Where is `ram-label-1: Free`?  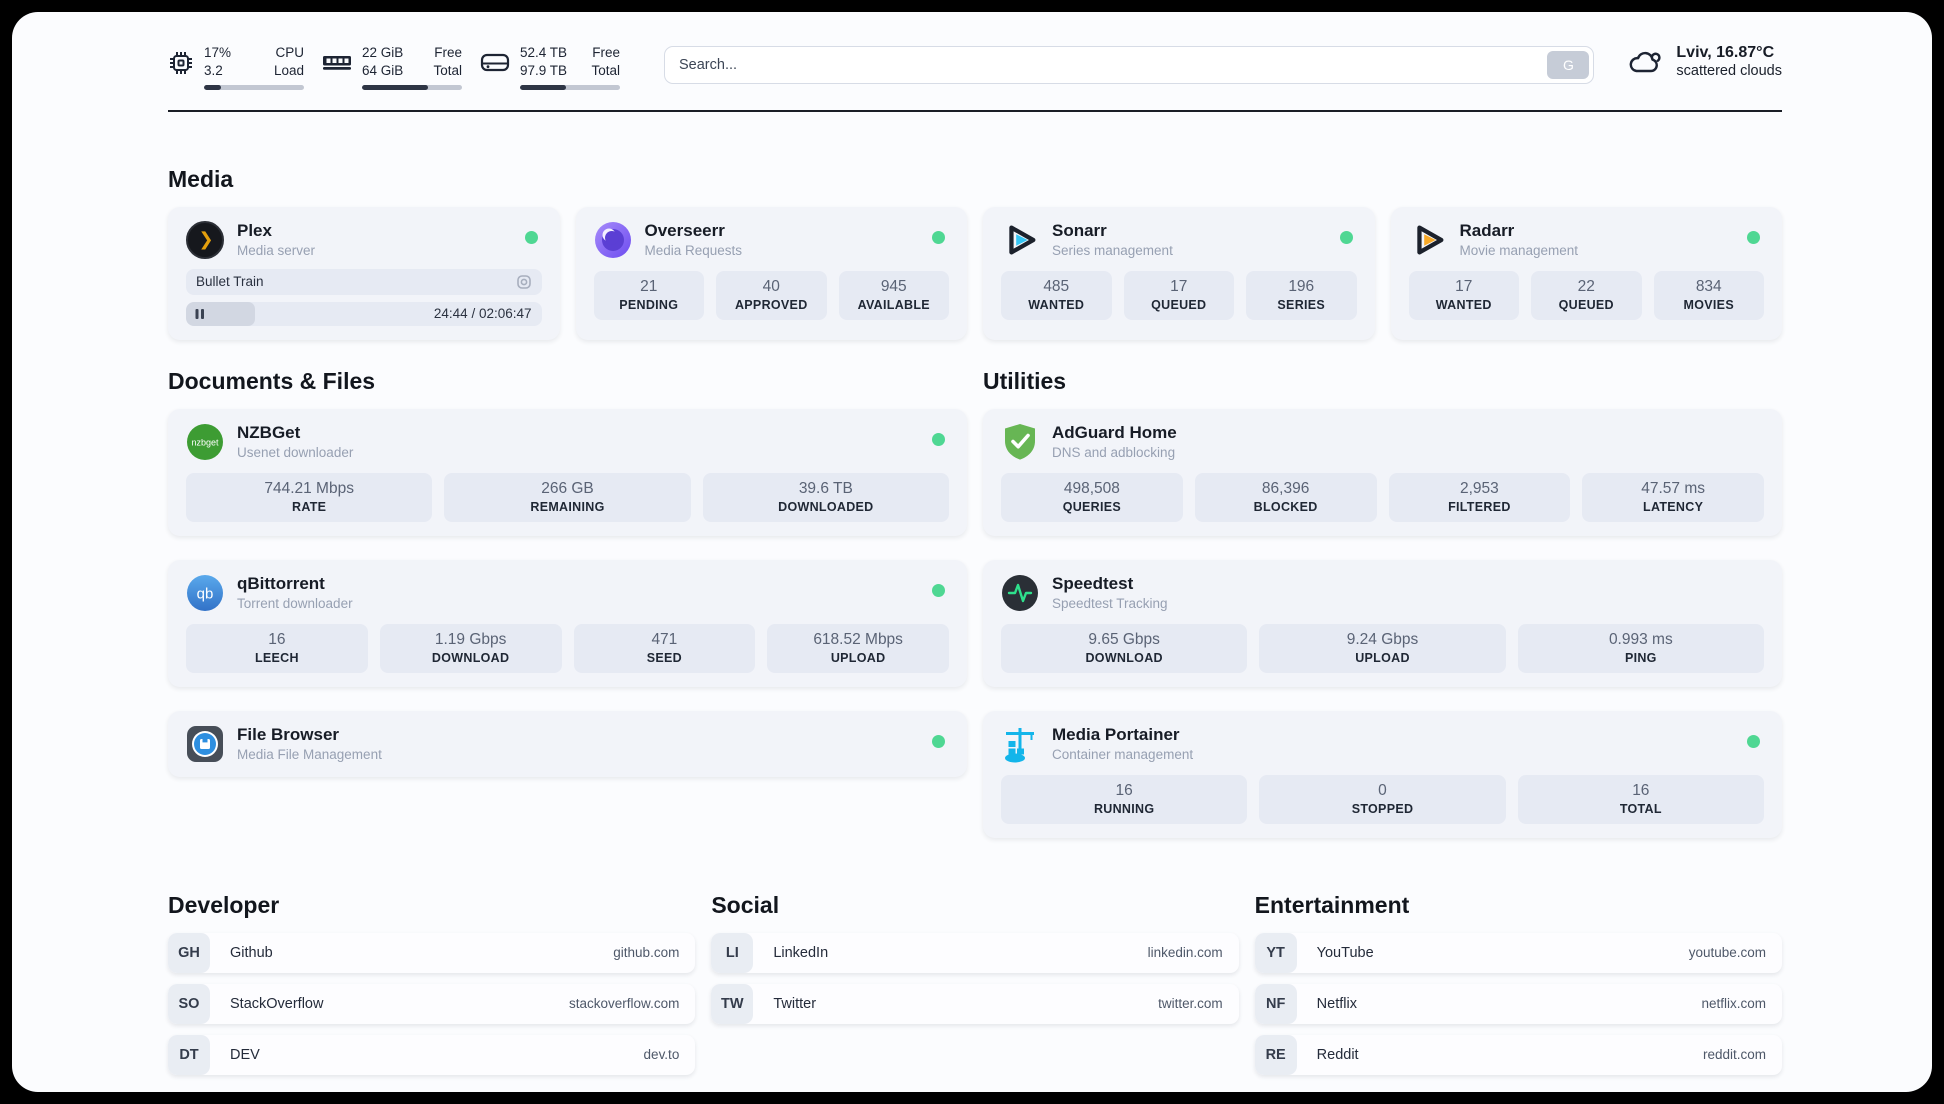 ram-label-1: Free is located at coordinates (448, 52).